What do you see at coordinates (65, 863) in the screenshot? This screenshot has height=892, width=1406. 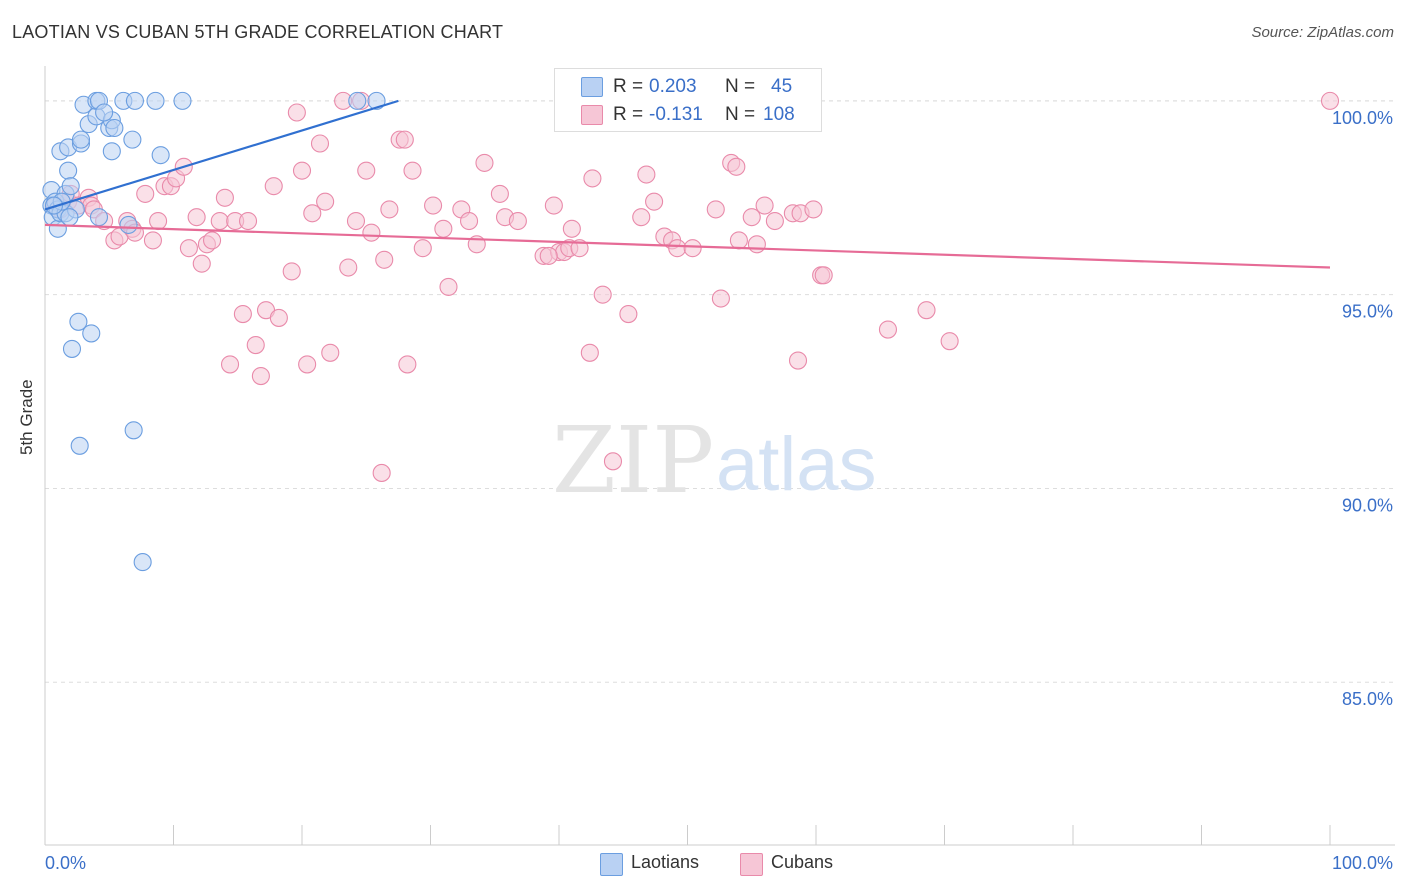 I see `x-tick-label: 0.0%` at bounding box center [65, 863].